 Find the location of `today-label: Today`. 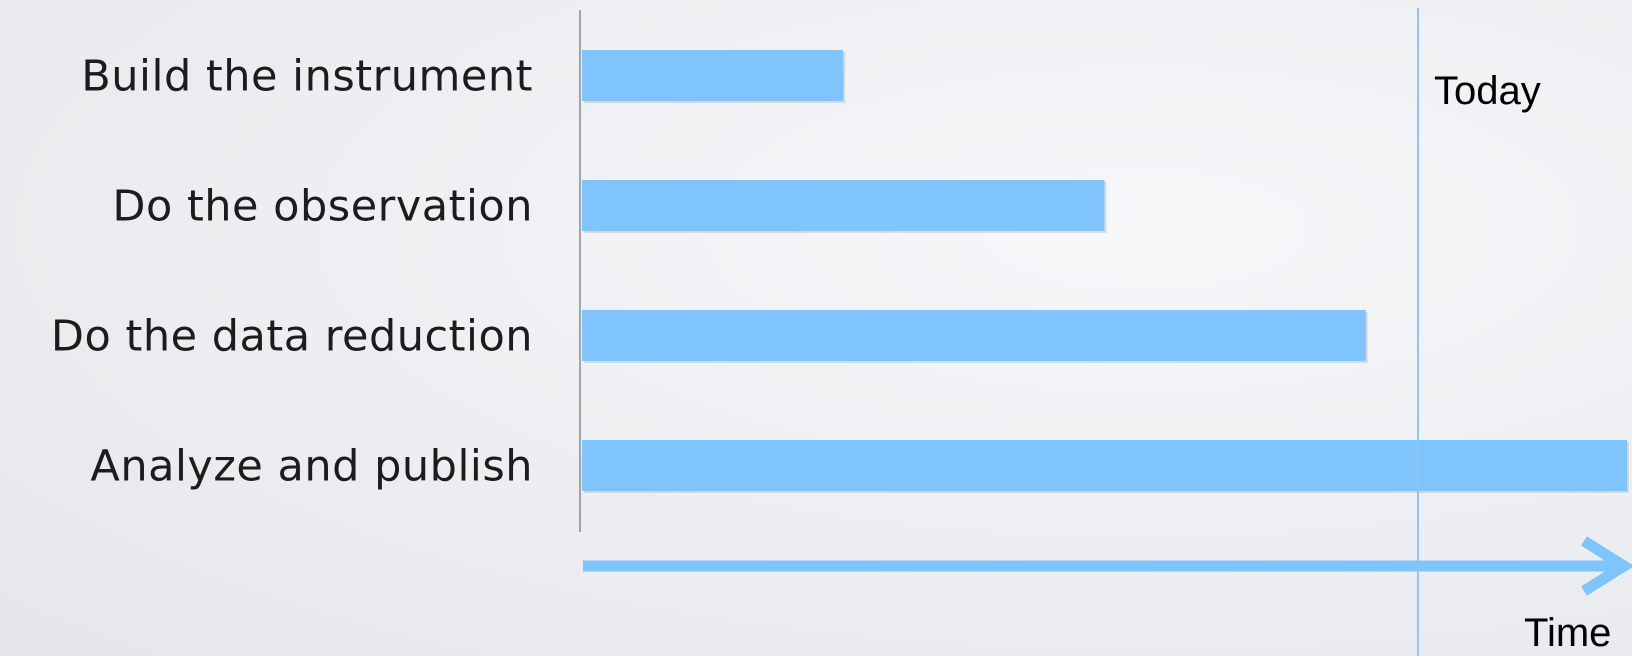

today-label: Today is located at coordinates (1487, 91).